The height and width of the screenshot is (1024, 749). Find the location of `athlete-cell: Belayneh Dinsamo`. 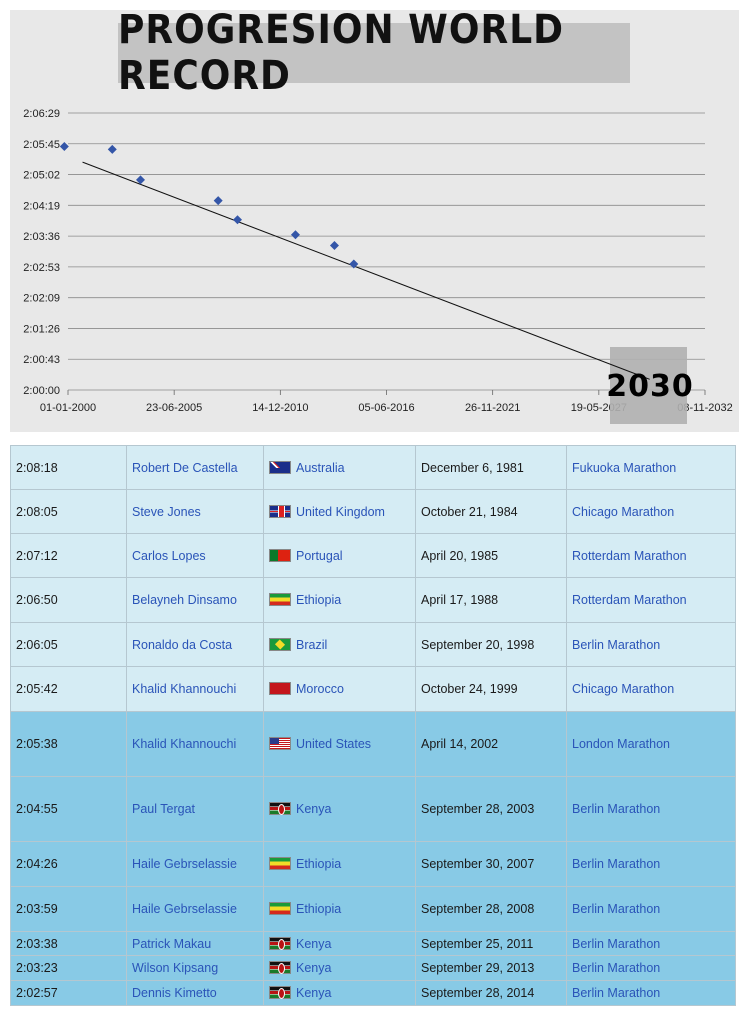

athlete-cell: Belayneh Dinsamo is located at coordinates (195, 600).